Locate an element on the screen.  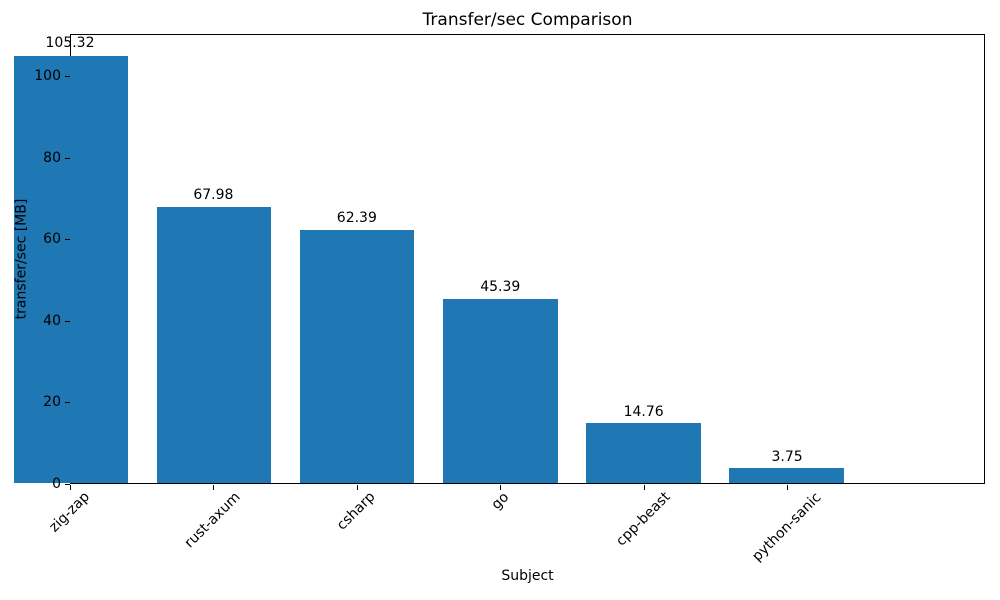
x-tick-label-csharp: csharp is located at coordinates (356, 511).